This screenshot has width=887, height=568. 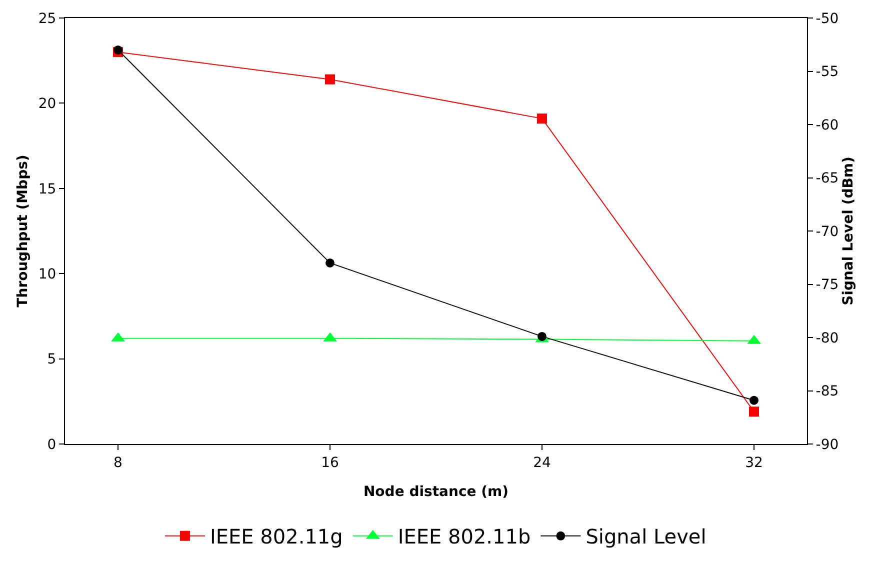 What do you see at coordinates (47, 274) in the screenshot?
I see `y-tick-label: 10` at bounding box center [47, 274].